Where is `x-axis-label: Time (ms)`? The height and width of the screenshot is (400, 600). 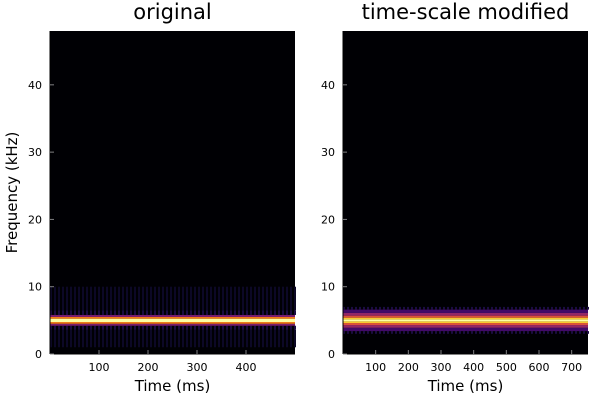
x-axis-label: Time (ms) is located at coordinates (465, 386).